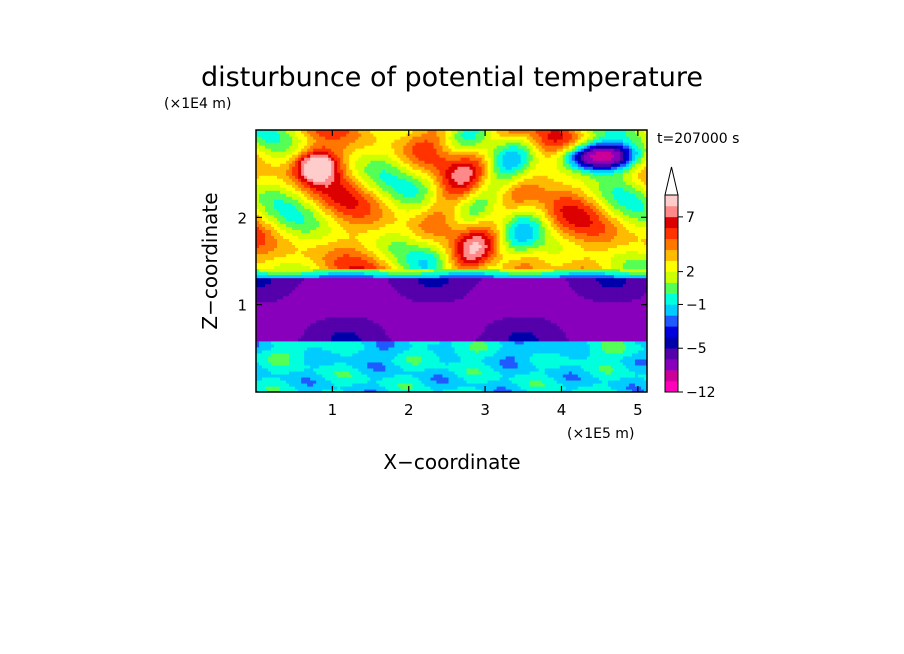  What do you see at coordinates (442, 262) in the screenshot?
I see `y-axis: 12` at bounding box center [442, 262].